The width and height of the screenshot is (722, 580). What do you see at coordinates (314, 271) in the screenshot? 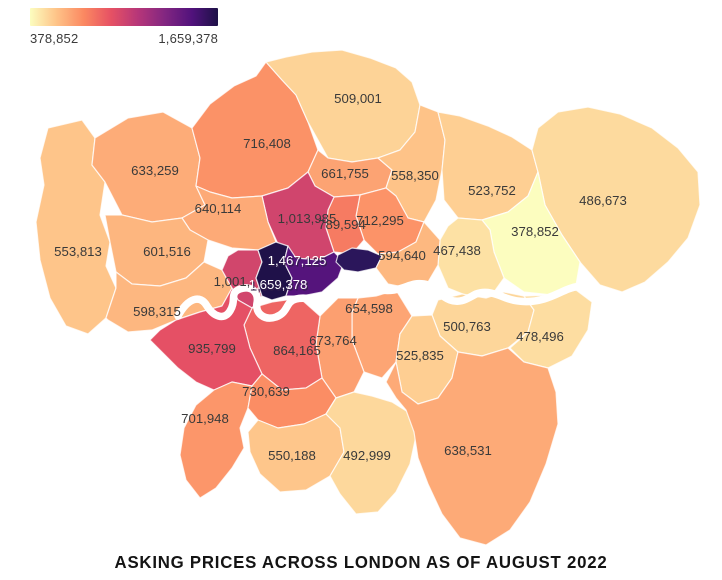
I see `region-westminster` at bounding box center [314, 271].